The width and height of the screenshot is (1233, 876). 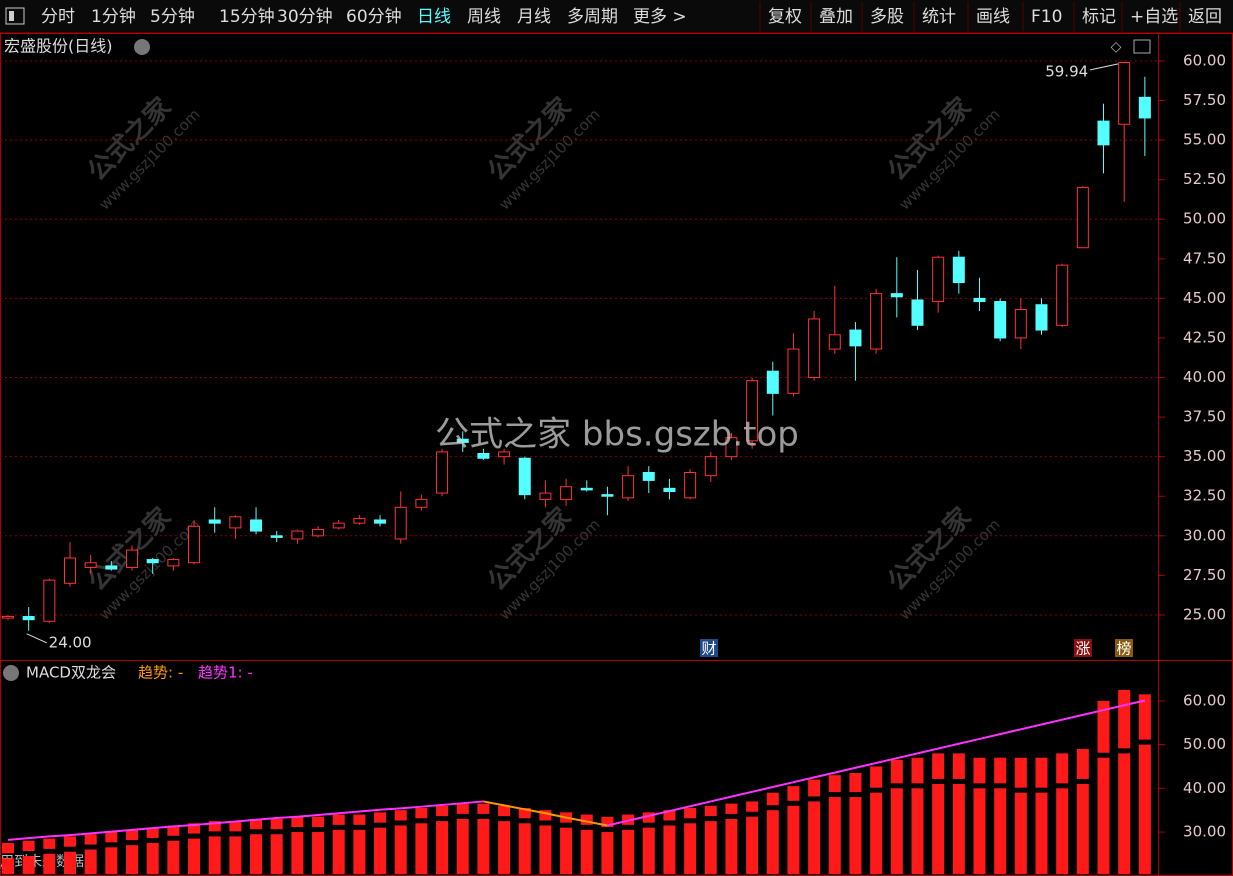 I want to click on toolbar-button: 返回, so click(x=1205, y=17).